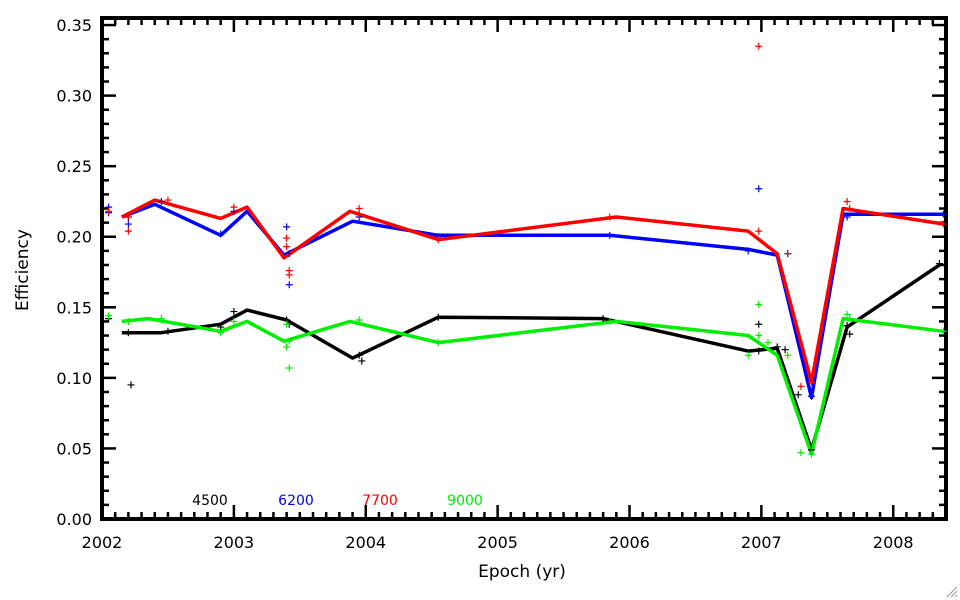 This screenshot has height=600, width=960. Describe the element at coordinates (522, 572) in the screenshot. I see `x-axis-label: Epoch (yr)` at that location.